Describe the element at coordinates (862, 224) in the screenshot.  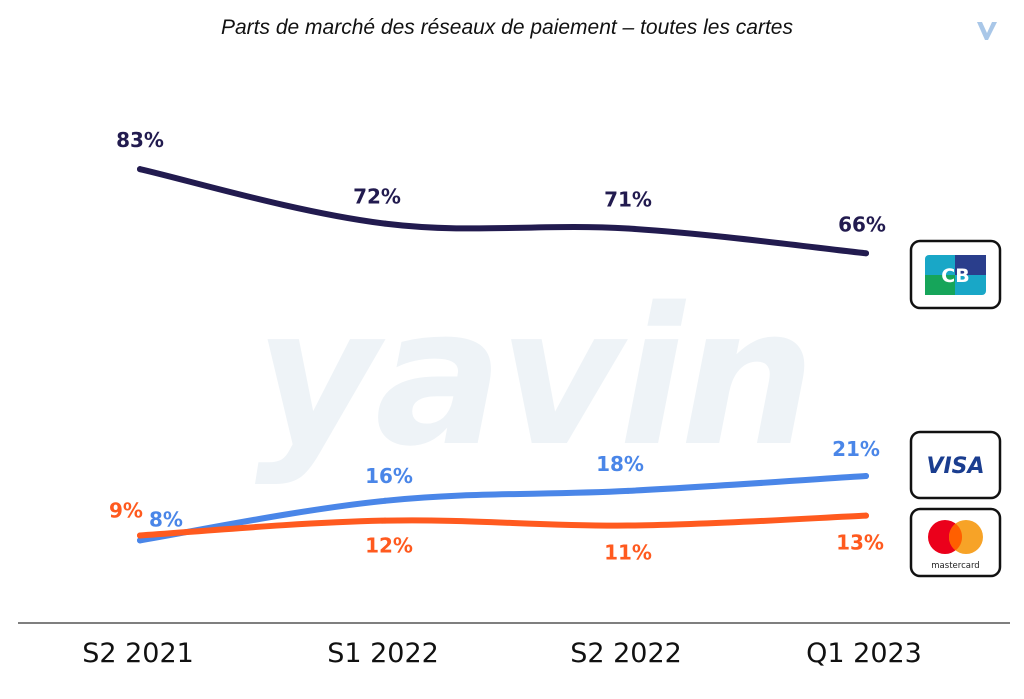
I see `data-label-cb-3: 66%` at that location.